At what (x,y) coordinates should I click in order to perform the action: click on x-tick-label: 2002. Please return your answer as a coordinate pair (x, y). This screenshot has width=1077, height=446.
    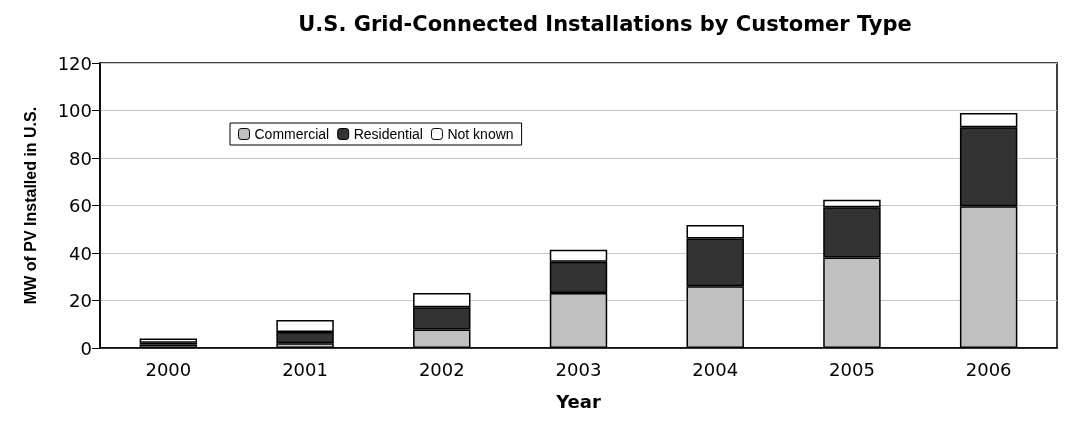
    Looking at the image, I should click on (441, 369).